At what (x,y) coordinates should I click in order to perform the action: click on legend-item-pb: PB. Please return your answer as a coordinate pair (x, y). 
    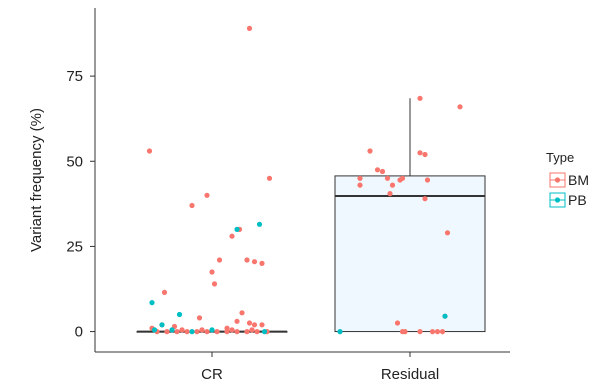
    Looking at the image, I should click on (568, 200).